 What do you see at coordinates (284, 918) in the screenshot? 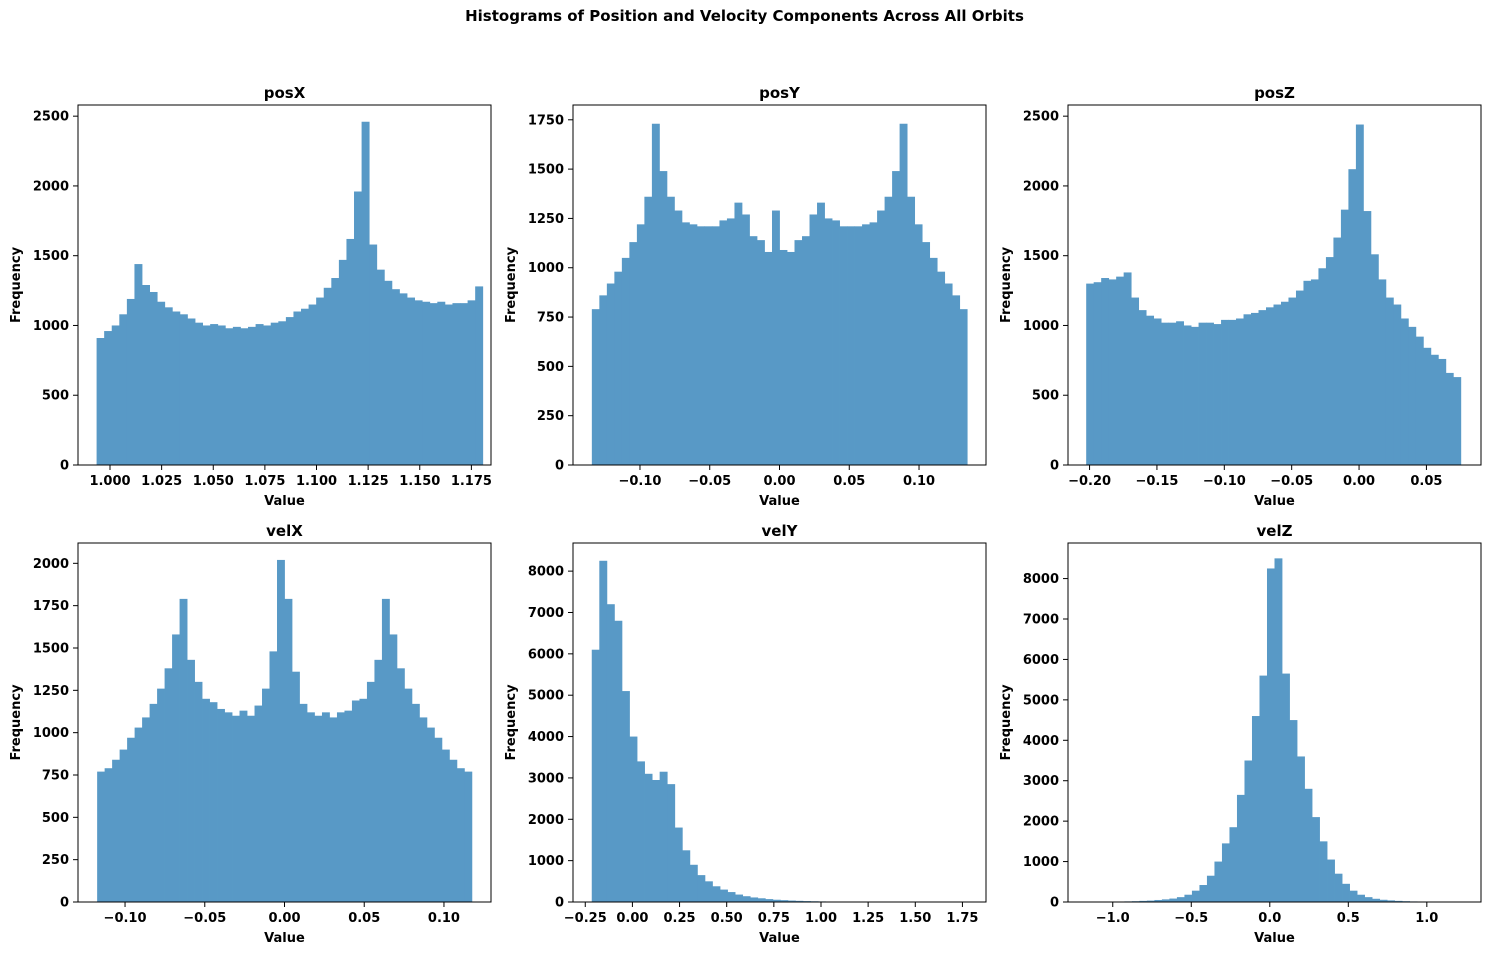
I see `x-tick-label: 0.00` at bounding box center [284, 918].